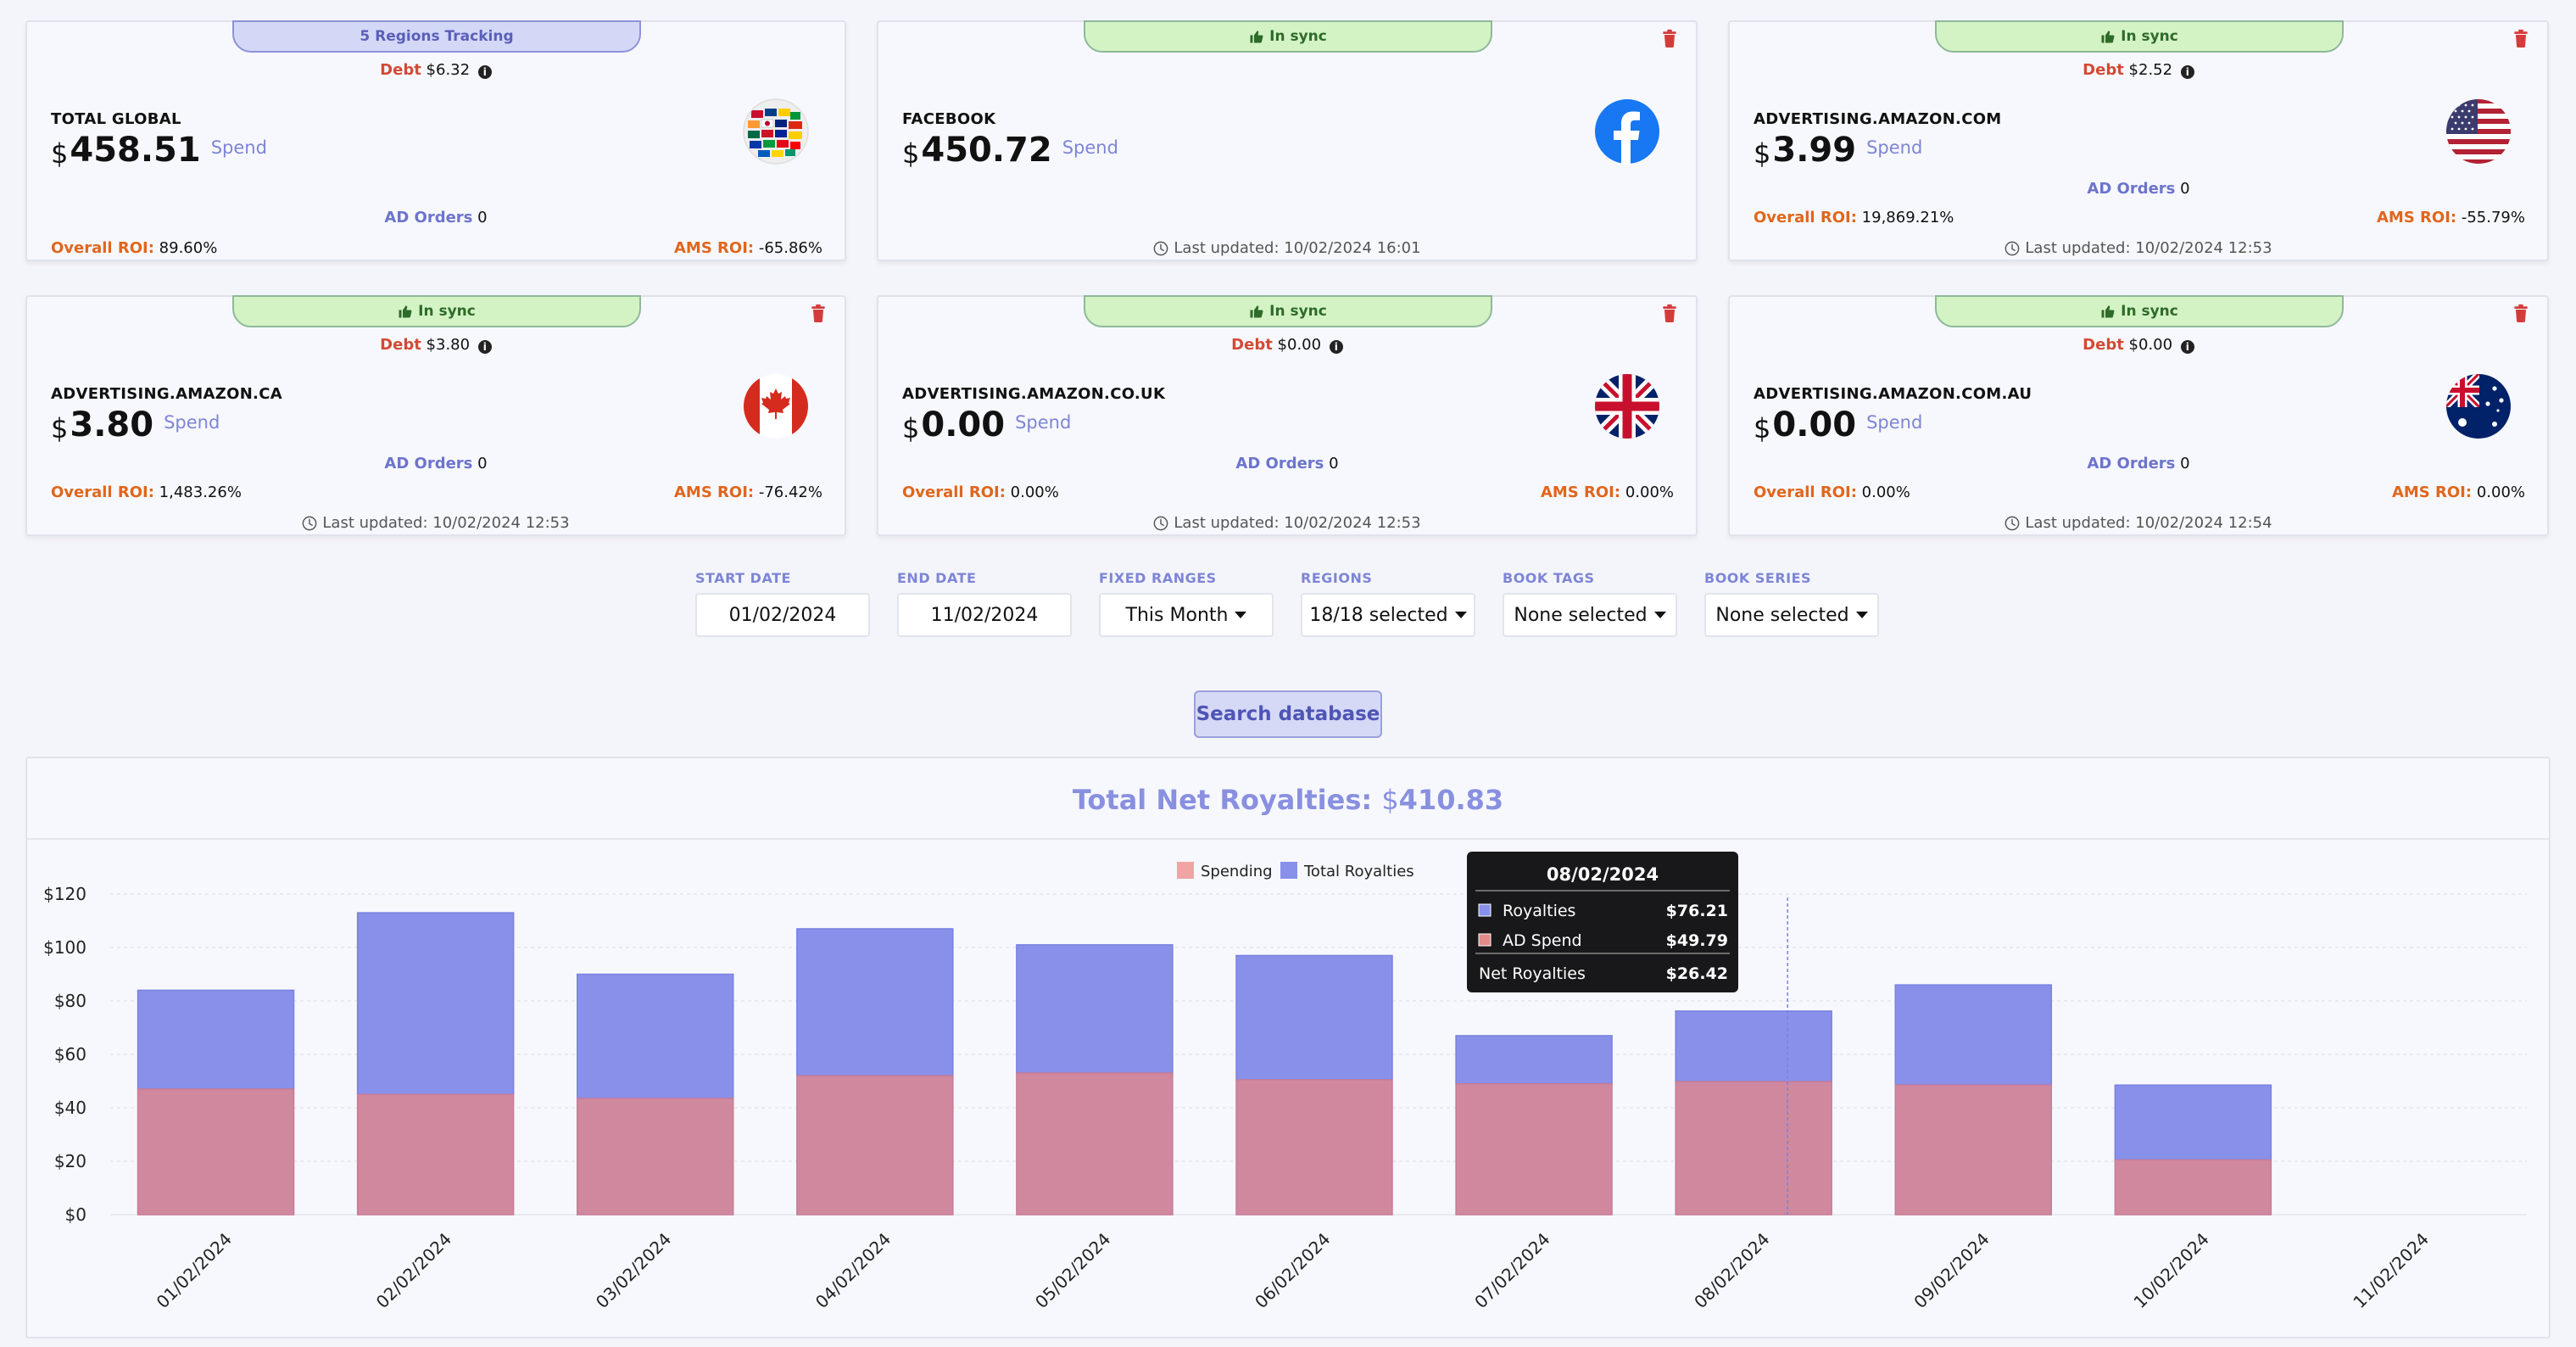 The image size is (2576, 1347). I want to click on account-name: FACEBOOK, so click(949, 119).